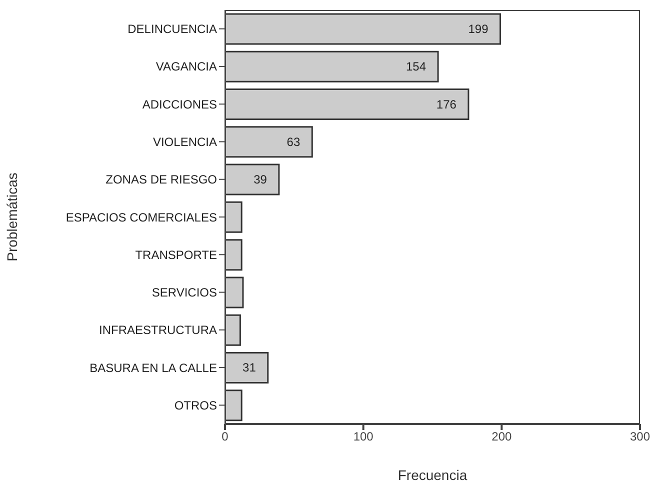 Image resolution: width=653 pixels, height=489 pixels. What do you see at coordinates (186, 67) in the screenshot?
I see `y-tick-label: VAGANCIA` at bounding box center [186, 67].